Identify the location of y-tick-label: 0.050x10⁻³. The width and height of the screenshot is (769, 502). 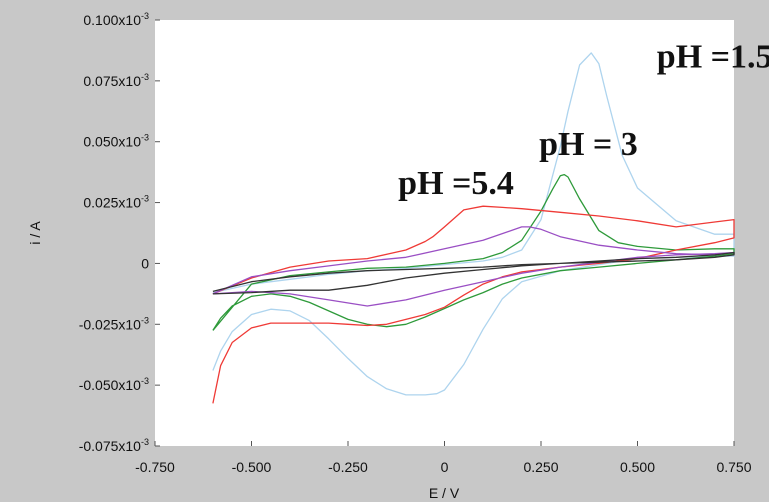
(116, 141).